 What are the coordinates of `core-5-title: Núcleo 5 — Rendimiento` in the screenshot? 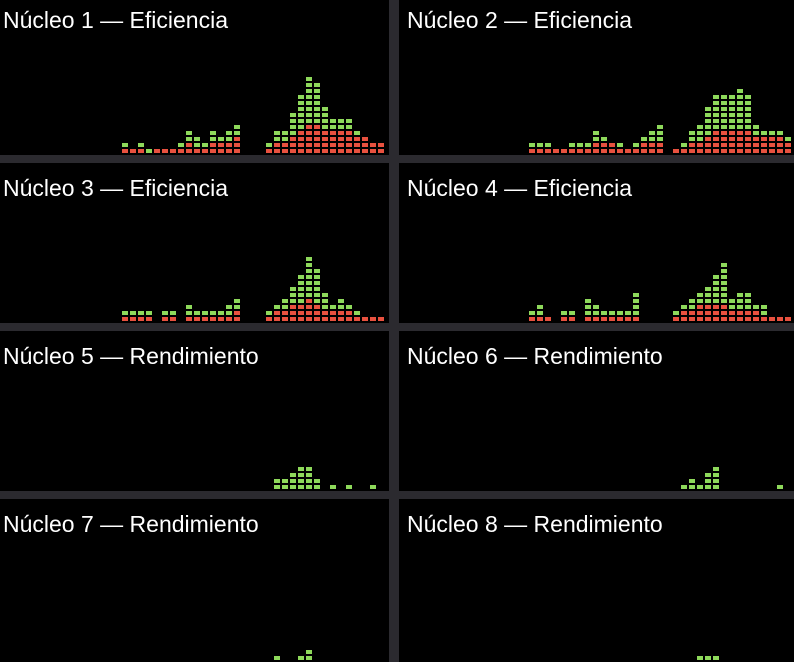 It's located at (131, 356).